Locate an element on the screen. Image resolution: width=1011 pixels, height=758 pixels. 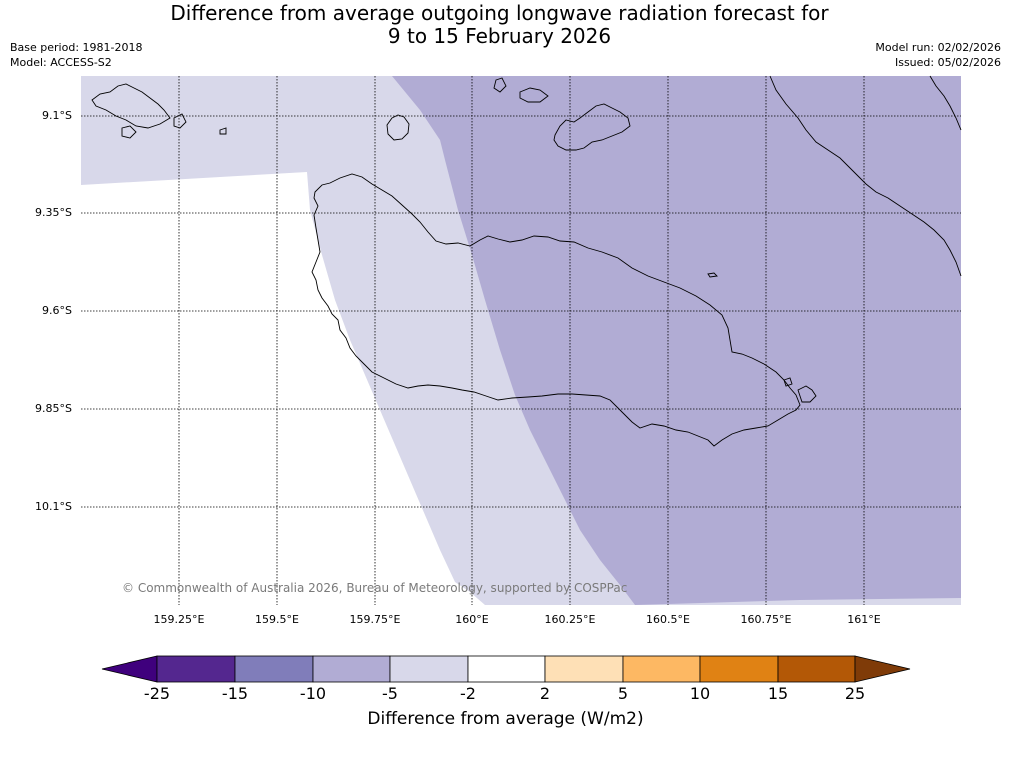
lat-label: 9.85°S is located at coordinates (53, 408).